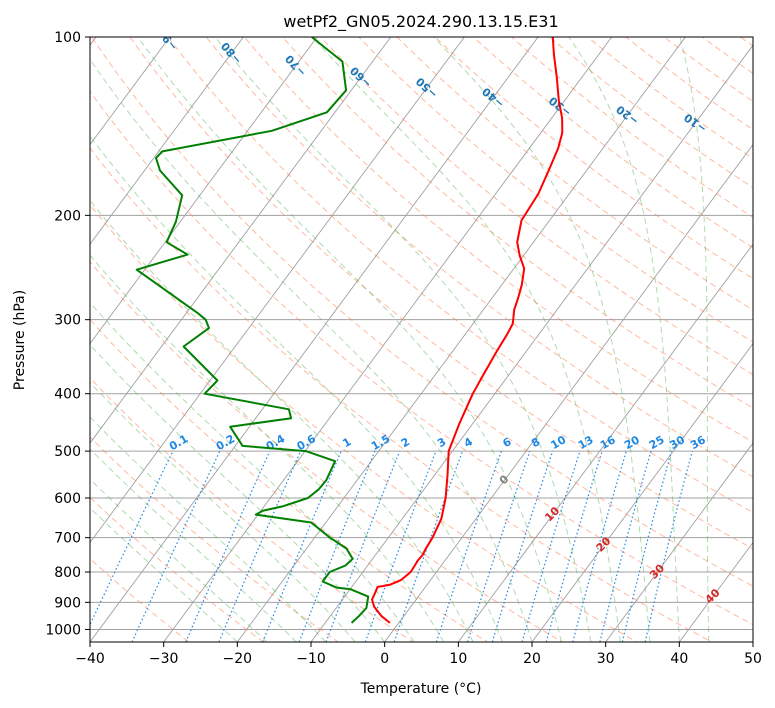 Image resolution: width=775 pixels, height=708 pixels. I want to click on x-tick-label: −30, so click(164, 659).